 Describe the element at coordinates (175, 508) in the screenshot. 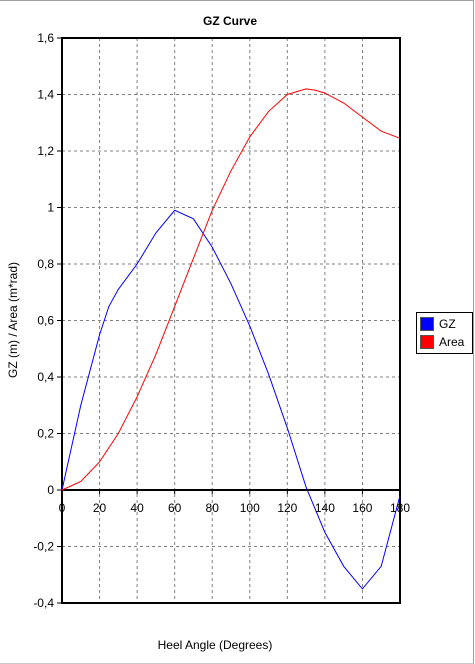

I see `x-tick-label: 60` at that location.